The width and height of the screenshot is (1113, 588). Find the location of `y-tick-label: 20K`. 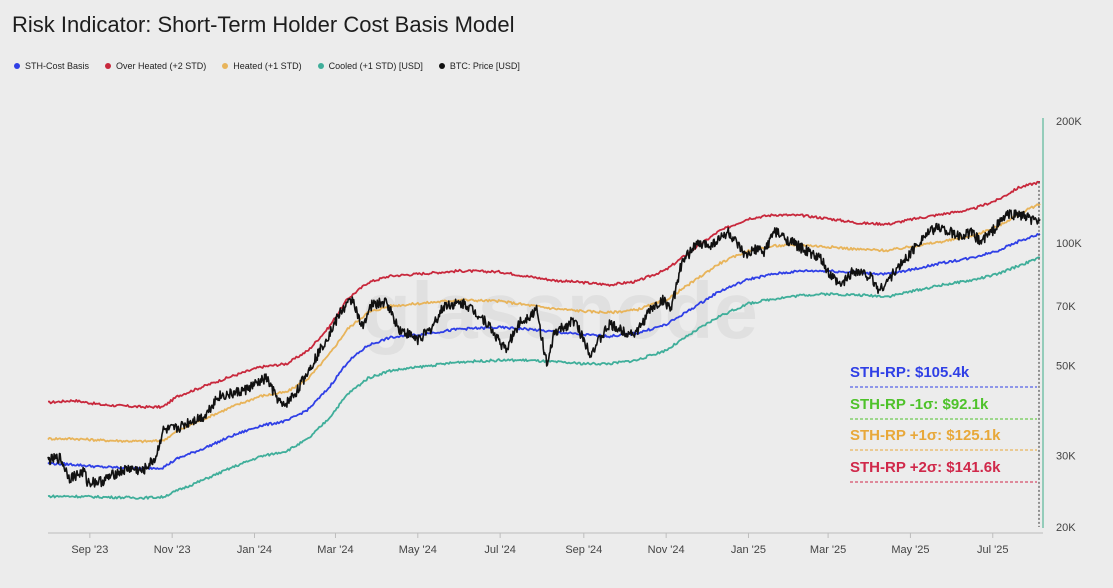

y-tick-label: 20K is located at coordinates (1066, 528).